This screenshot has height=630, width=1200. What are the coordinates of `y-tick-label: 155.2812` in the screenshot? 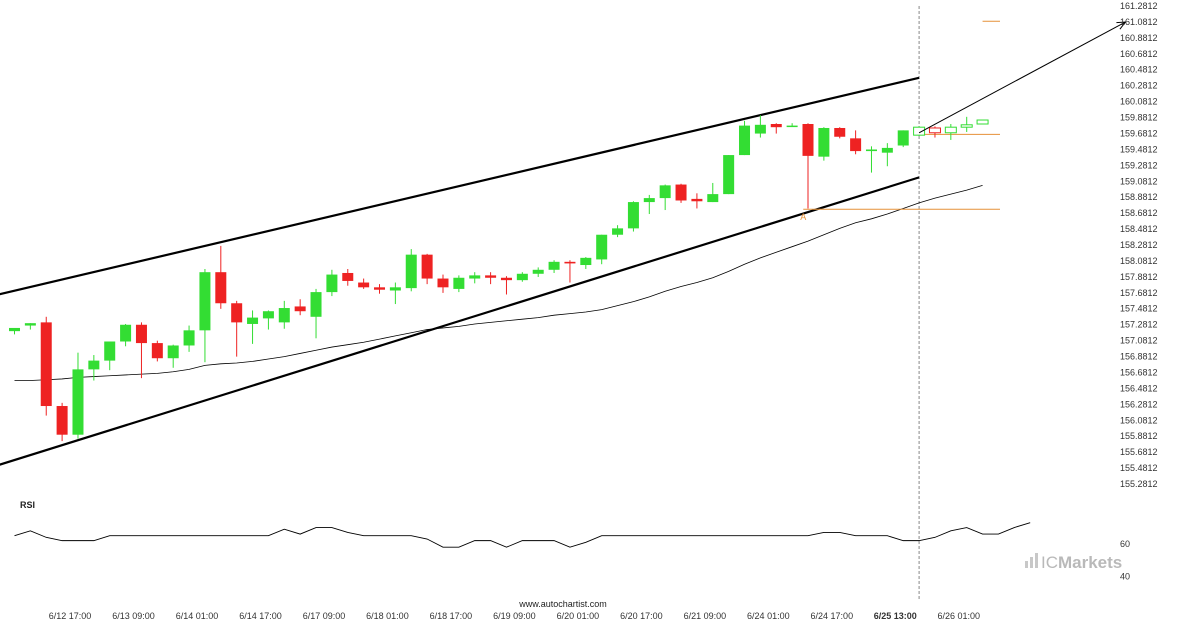 It's located at (1139, 484).